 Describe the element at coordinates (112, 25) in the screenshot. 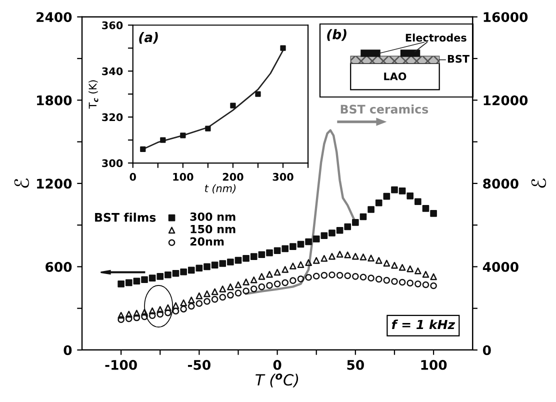

I see `y-tick-label: 360` at that location.